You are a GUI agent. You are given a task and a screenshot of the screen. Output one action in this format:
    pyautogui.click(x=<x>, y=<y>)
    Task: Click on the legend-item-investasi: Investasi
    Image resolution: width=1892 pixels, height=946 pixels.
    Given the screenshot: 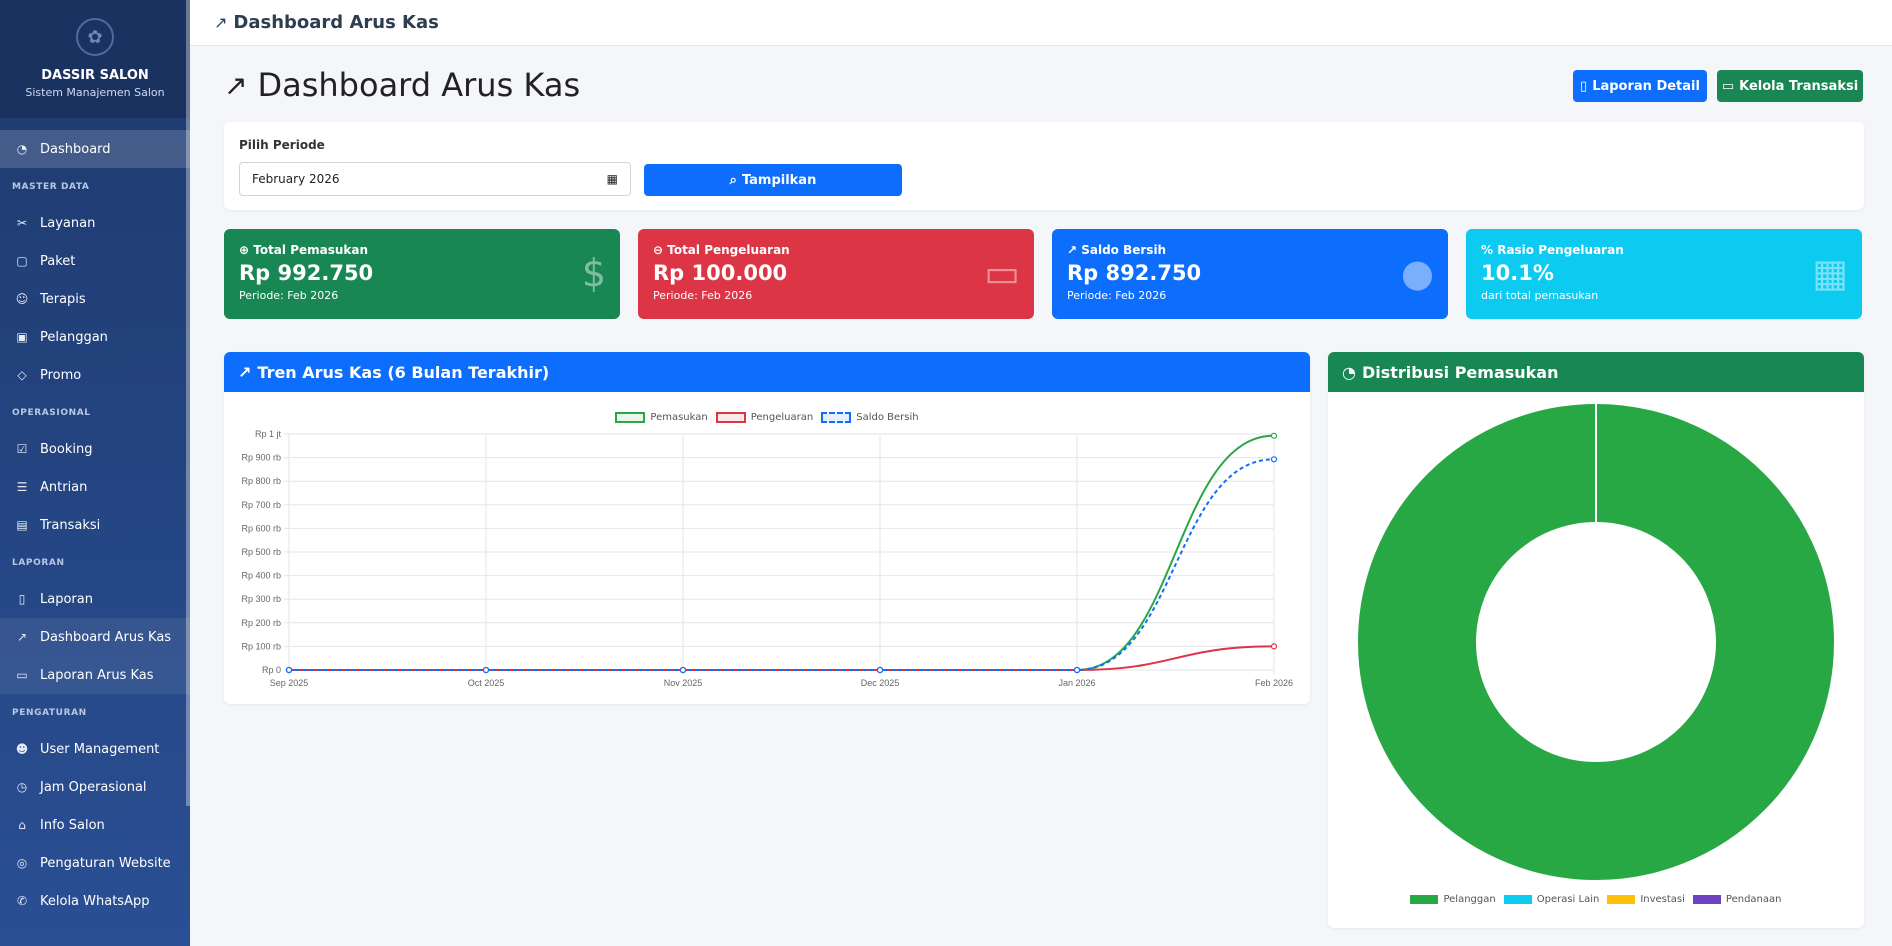 What is the action you would take?
    pyautogui.click(x=1646, y=899)
    